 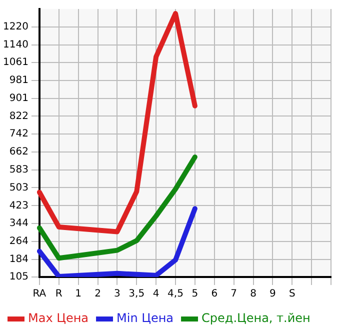 What do you see at coordinates (195, 294) in the screenshot?
I see `x-tick-label: 5` at bounding box center [195, 294].